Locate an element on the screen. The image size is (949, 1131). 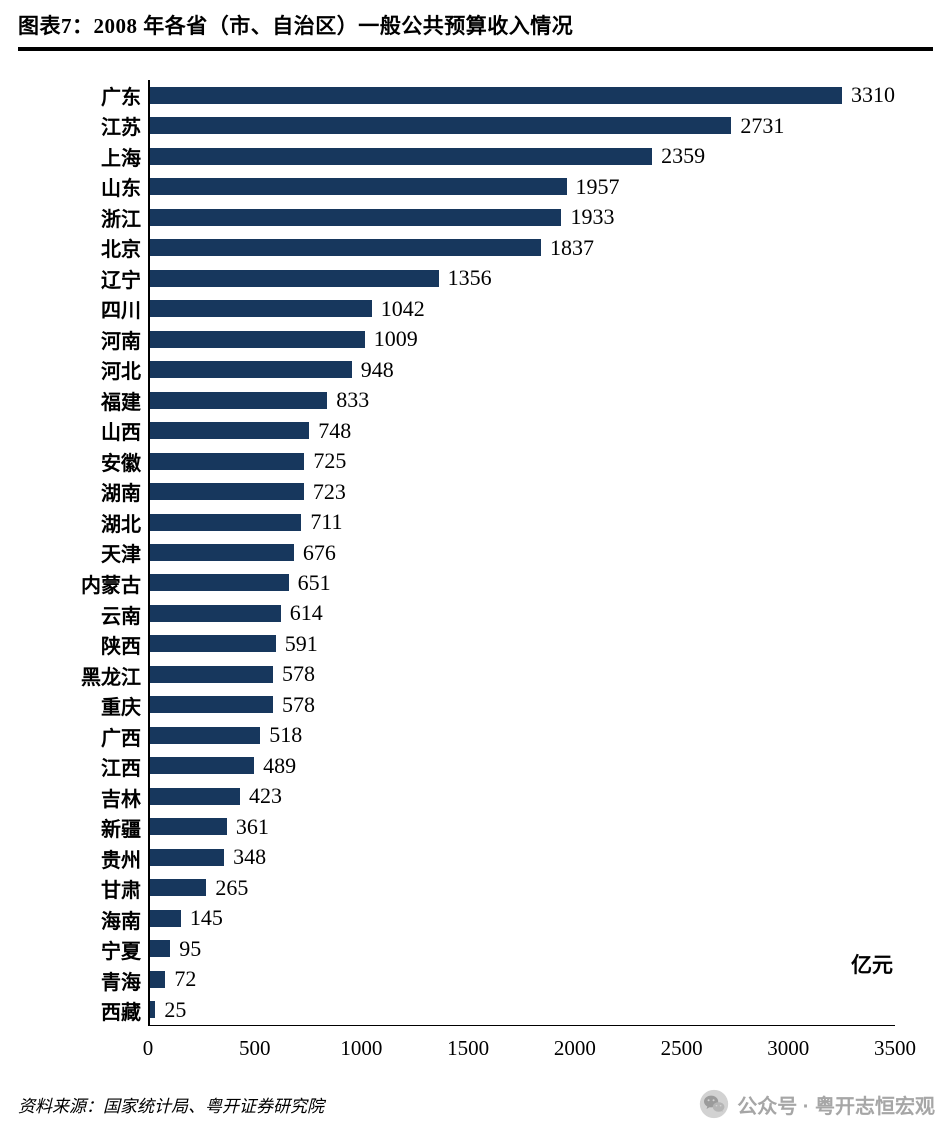
bar-row: 578 is located at coordinates (522, 705).